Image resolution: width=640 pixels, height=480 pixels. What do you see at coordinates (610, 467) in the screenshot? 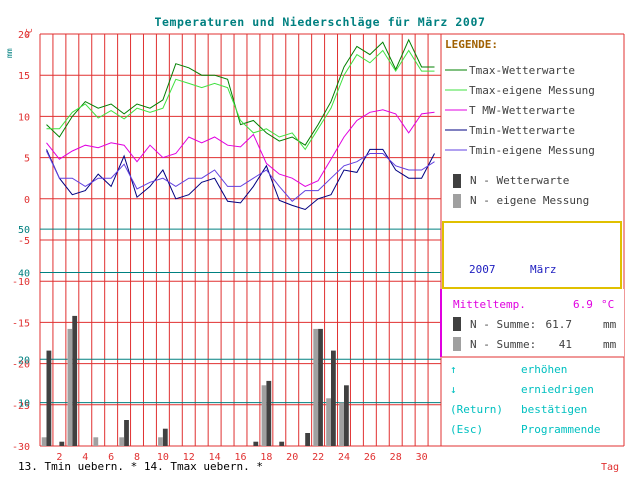
I see `x-axis-label: Tag` at bounding box center [610, 467].